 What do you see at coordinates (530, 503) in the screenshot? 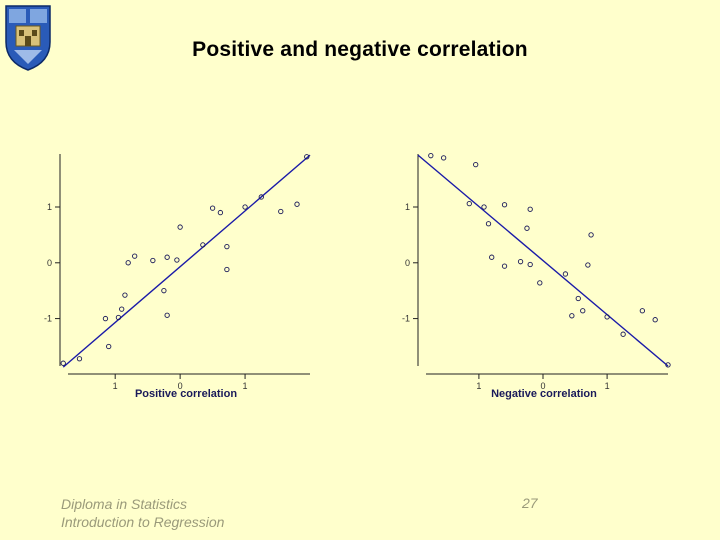
I see `page-number: 27` at bounding box center [530, 503].